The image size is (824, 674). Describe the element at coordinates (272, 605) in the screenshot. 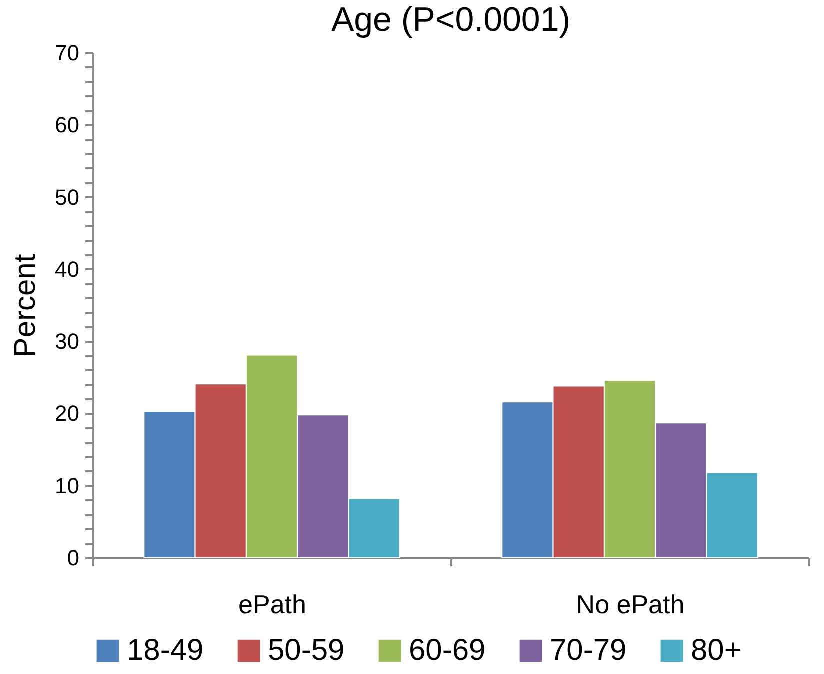

I see `x-tick-label: ePath` at that location.